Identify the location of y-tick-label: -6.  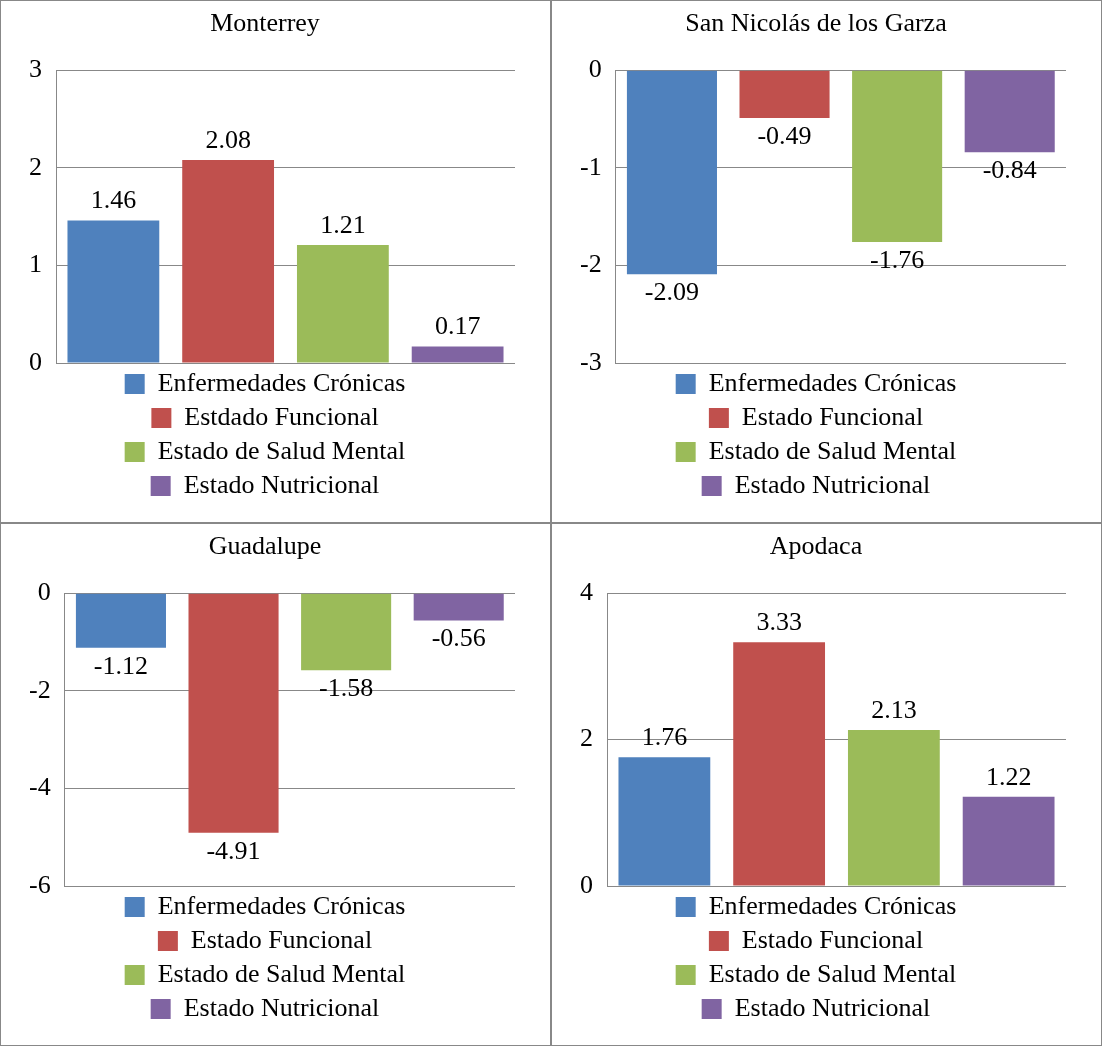
(39, 884).